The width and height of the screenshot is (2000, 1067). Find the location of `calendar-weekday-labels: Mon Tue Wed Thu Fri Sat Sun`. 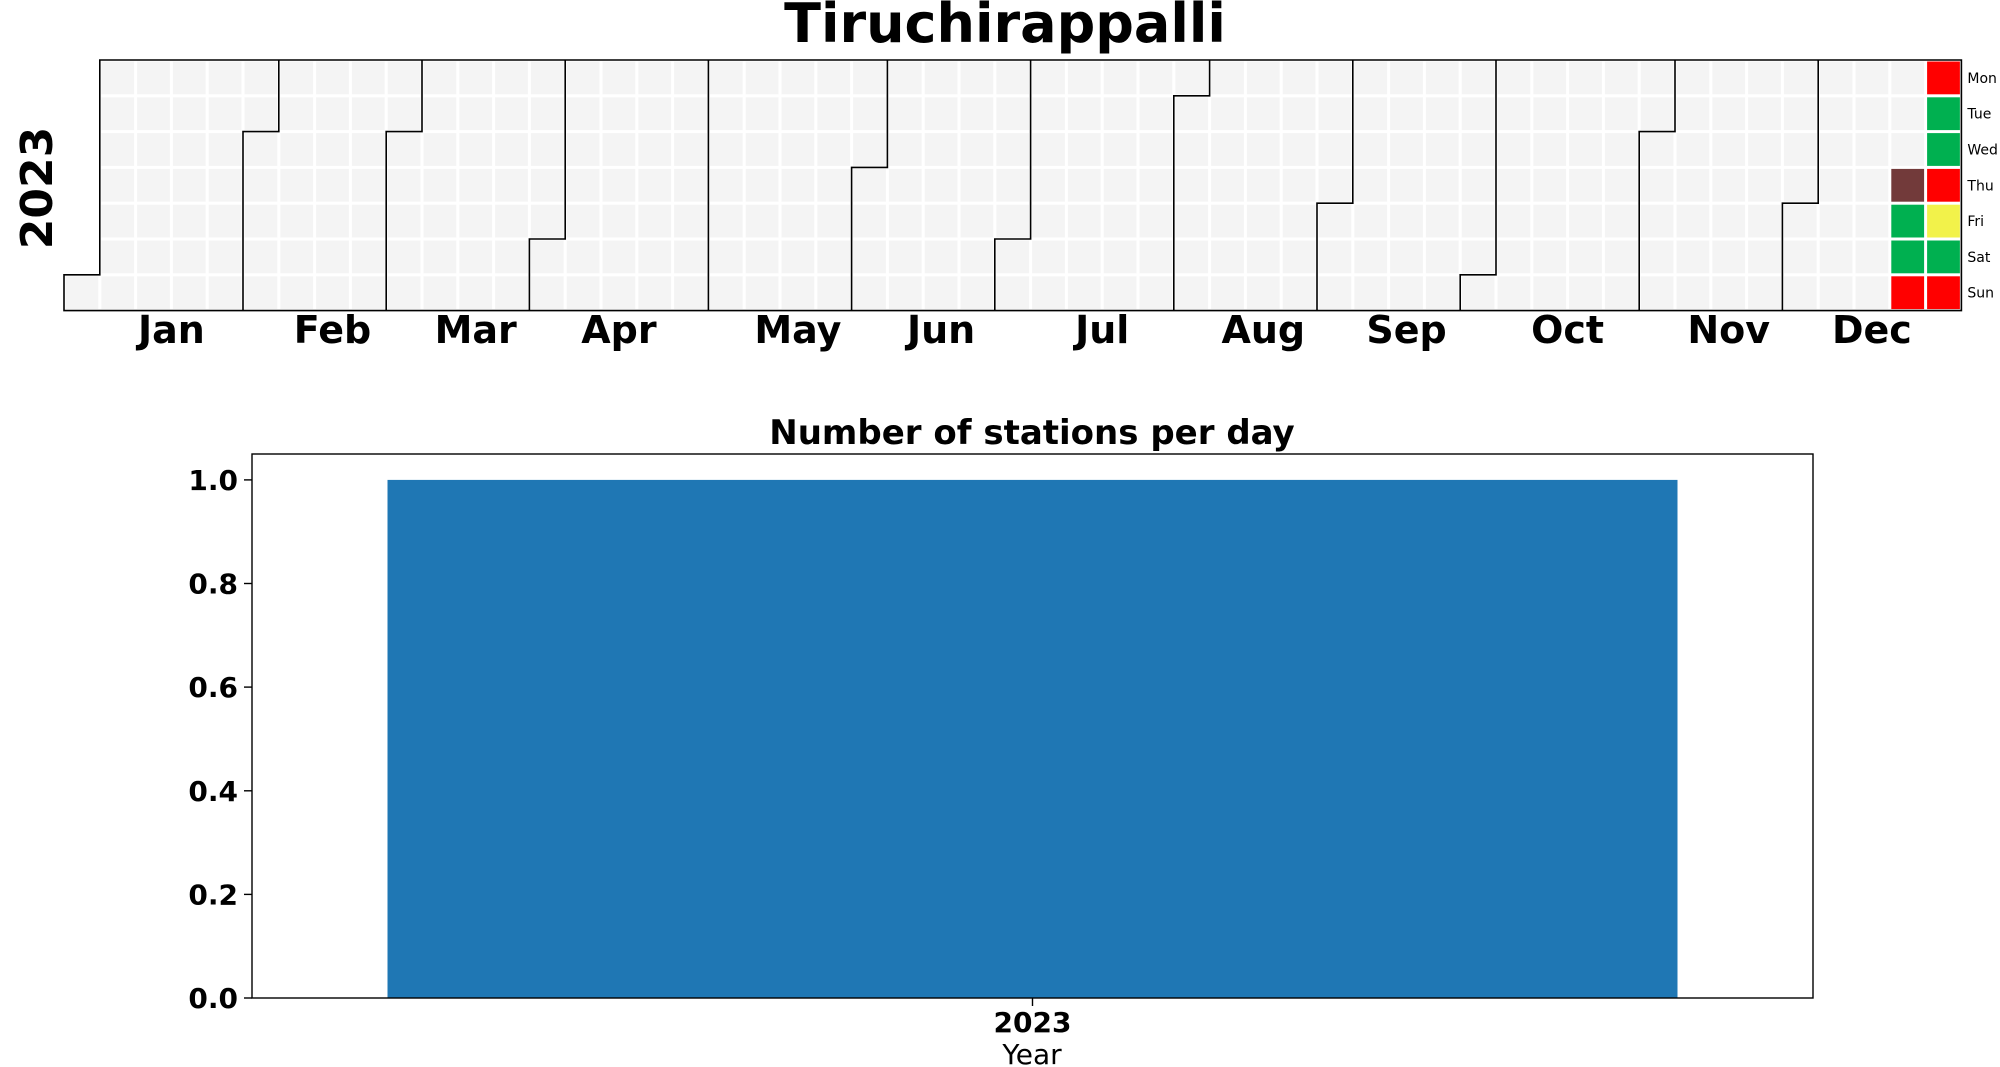

calendar-weekday-labels: Mon Tue Wed Thu Fri Sat Sun is located at coordinates (1982, 186).